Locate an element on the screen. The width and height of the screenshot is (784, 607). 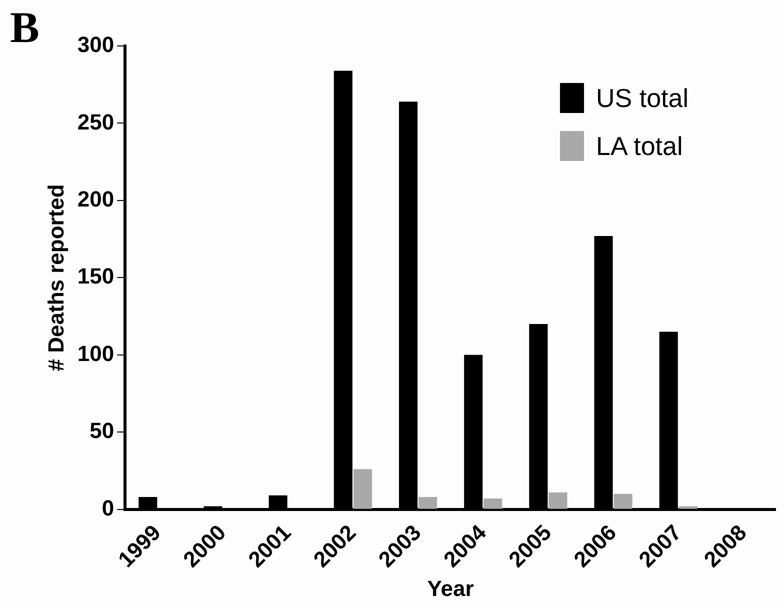
x-axis-title: Year is located at coordinates (450, 588).